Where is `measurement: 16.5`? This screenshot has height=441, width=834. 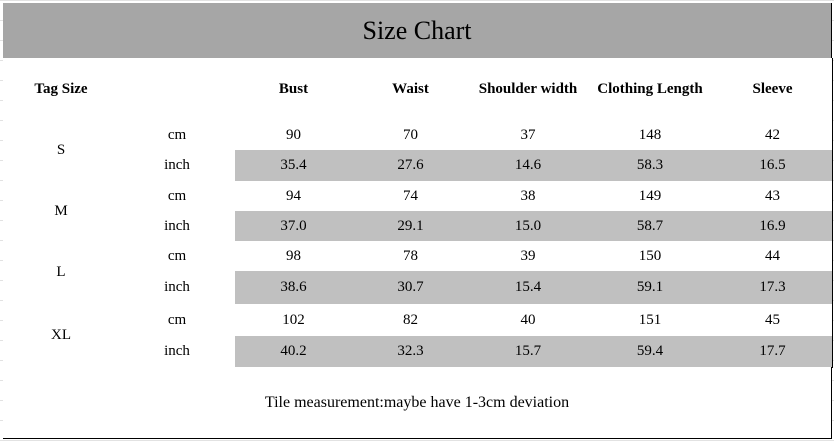
measurement: 16.5 is located at coordinates (773, 166).